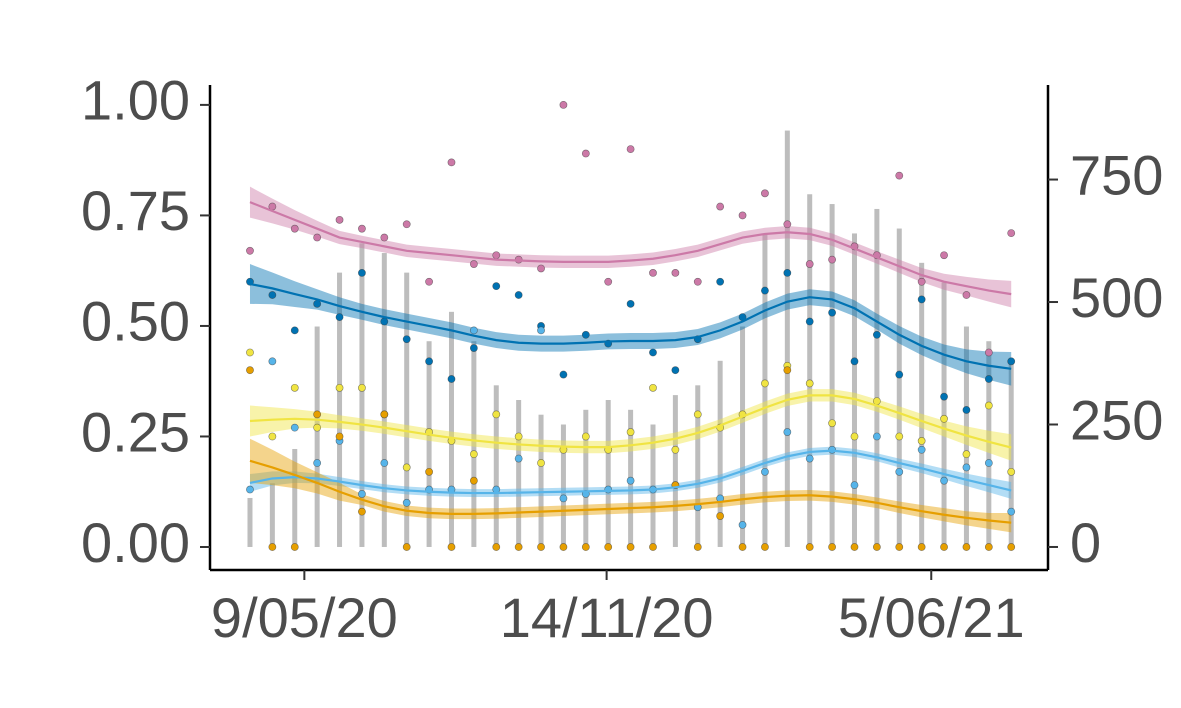 Image resolution: width=1181 pixels, height=708 pixels. What do you see at coordinates (1085, 542) in the screenshot?
I see `y2-tick-label: 0` at bounding box center [1085, 542].